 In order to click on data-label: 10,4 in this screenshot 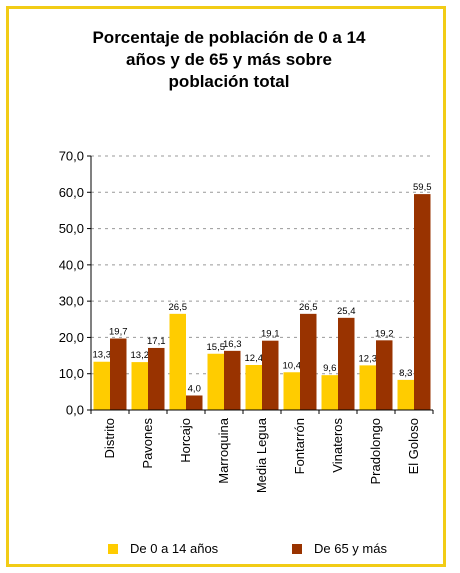, I will do `click(292, 365)`.